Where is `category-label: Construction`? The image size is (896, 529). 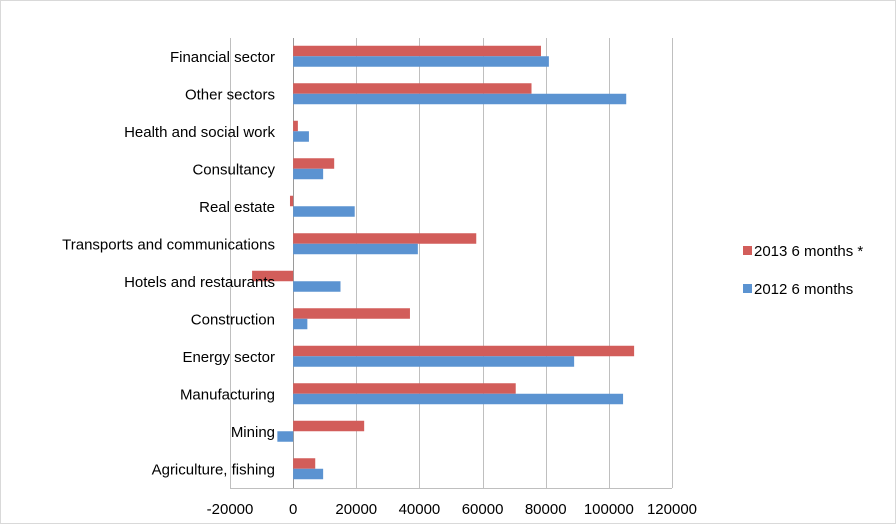 category-label: Construction is located at coordinates (233, 319).